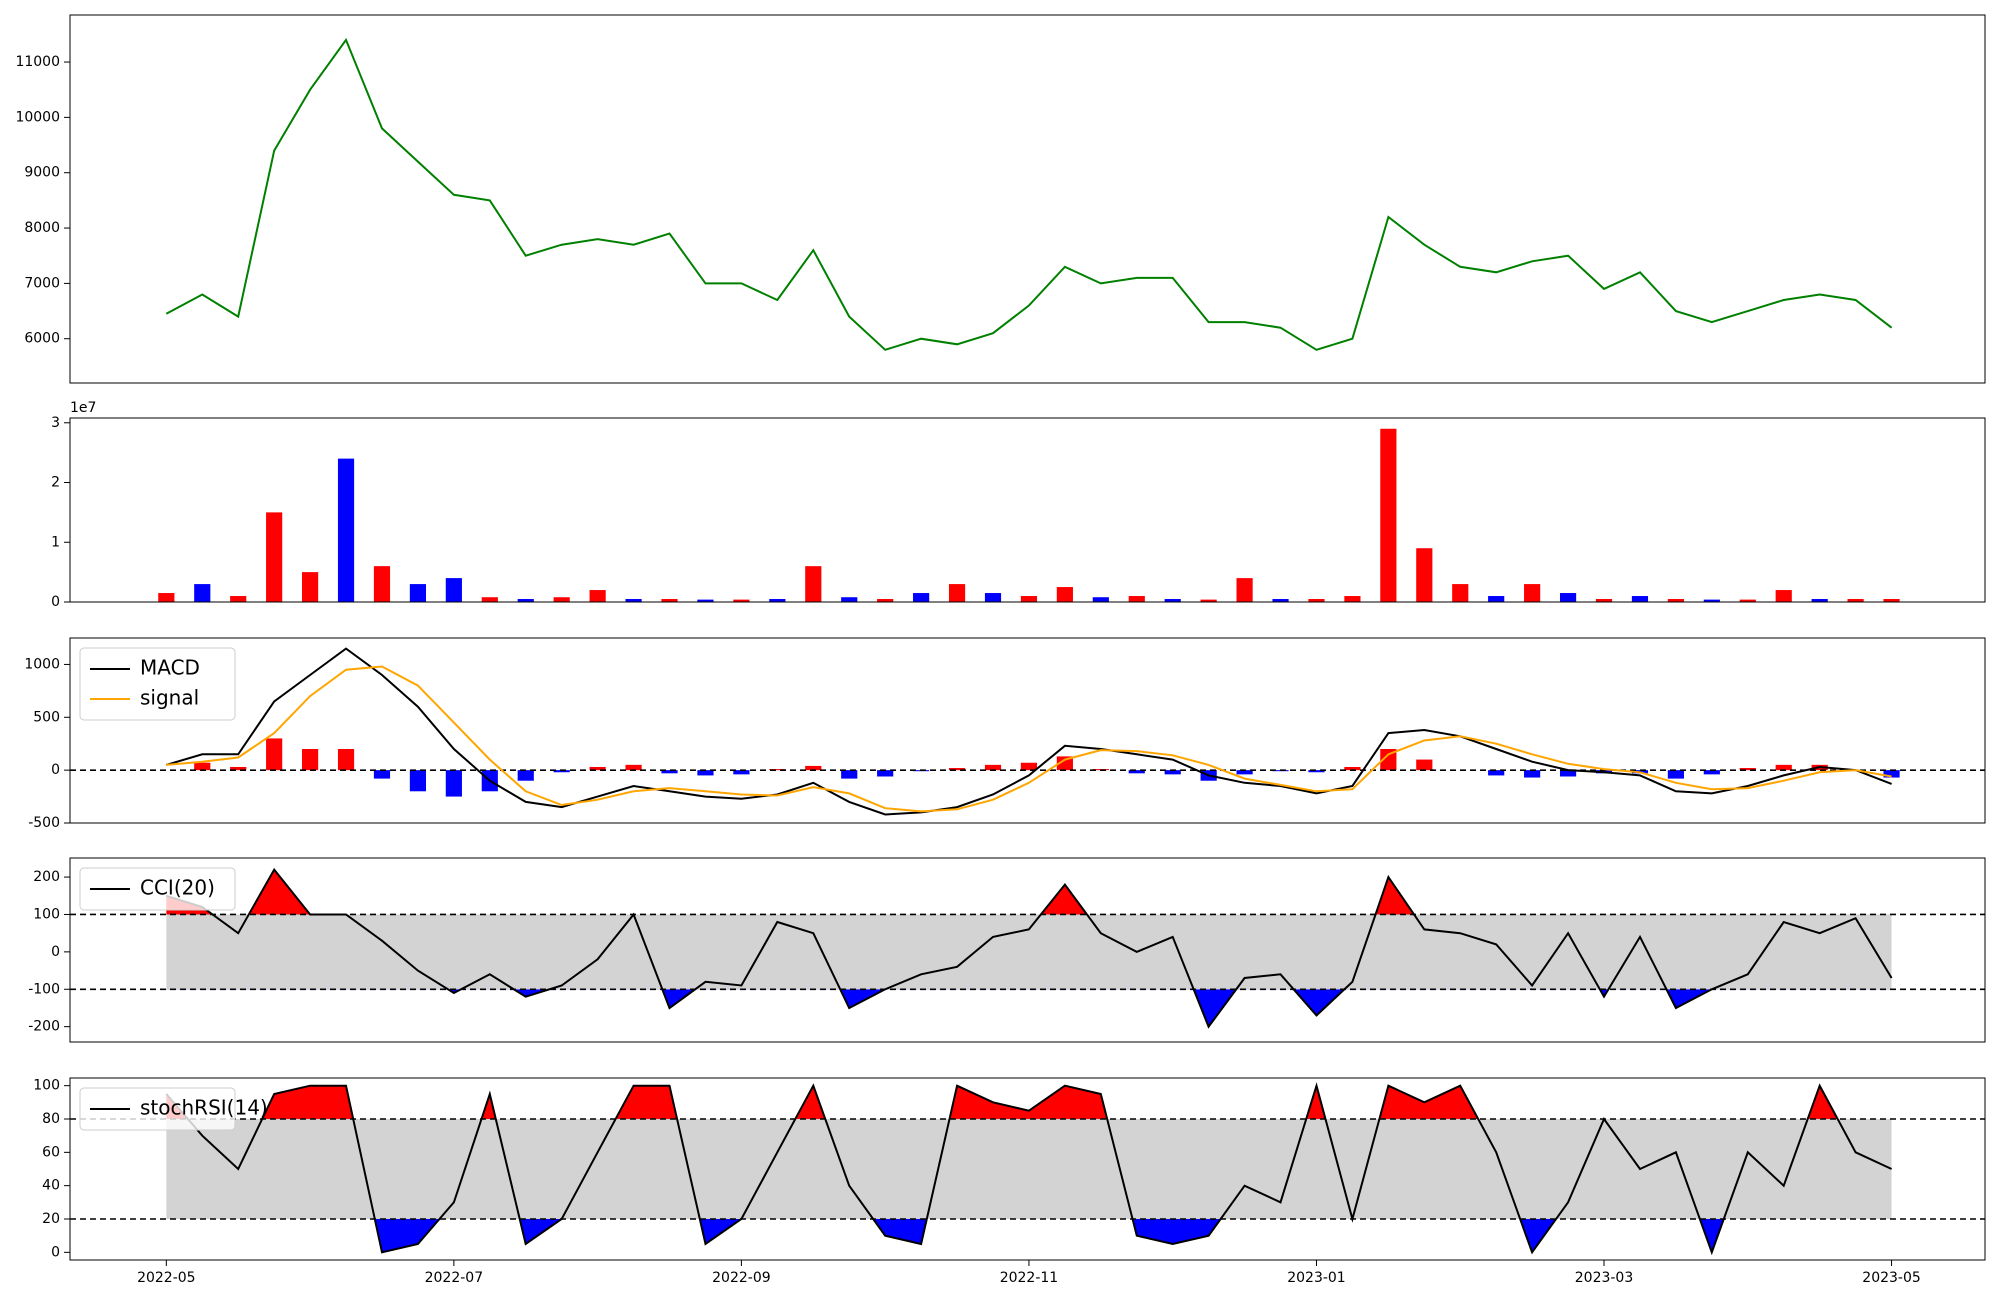  I want to click on y-tick-label: 40, so click(51, 1186).